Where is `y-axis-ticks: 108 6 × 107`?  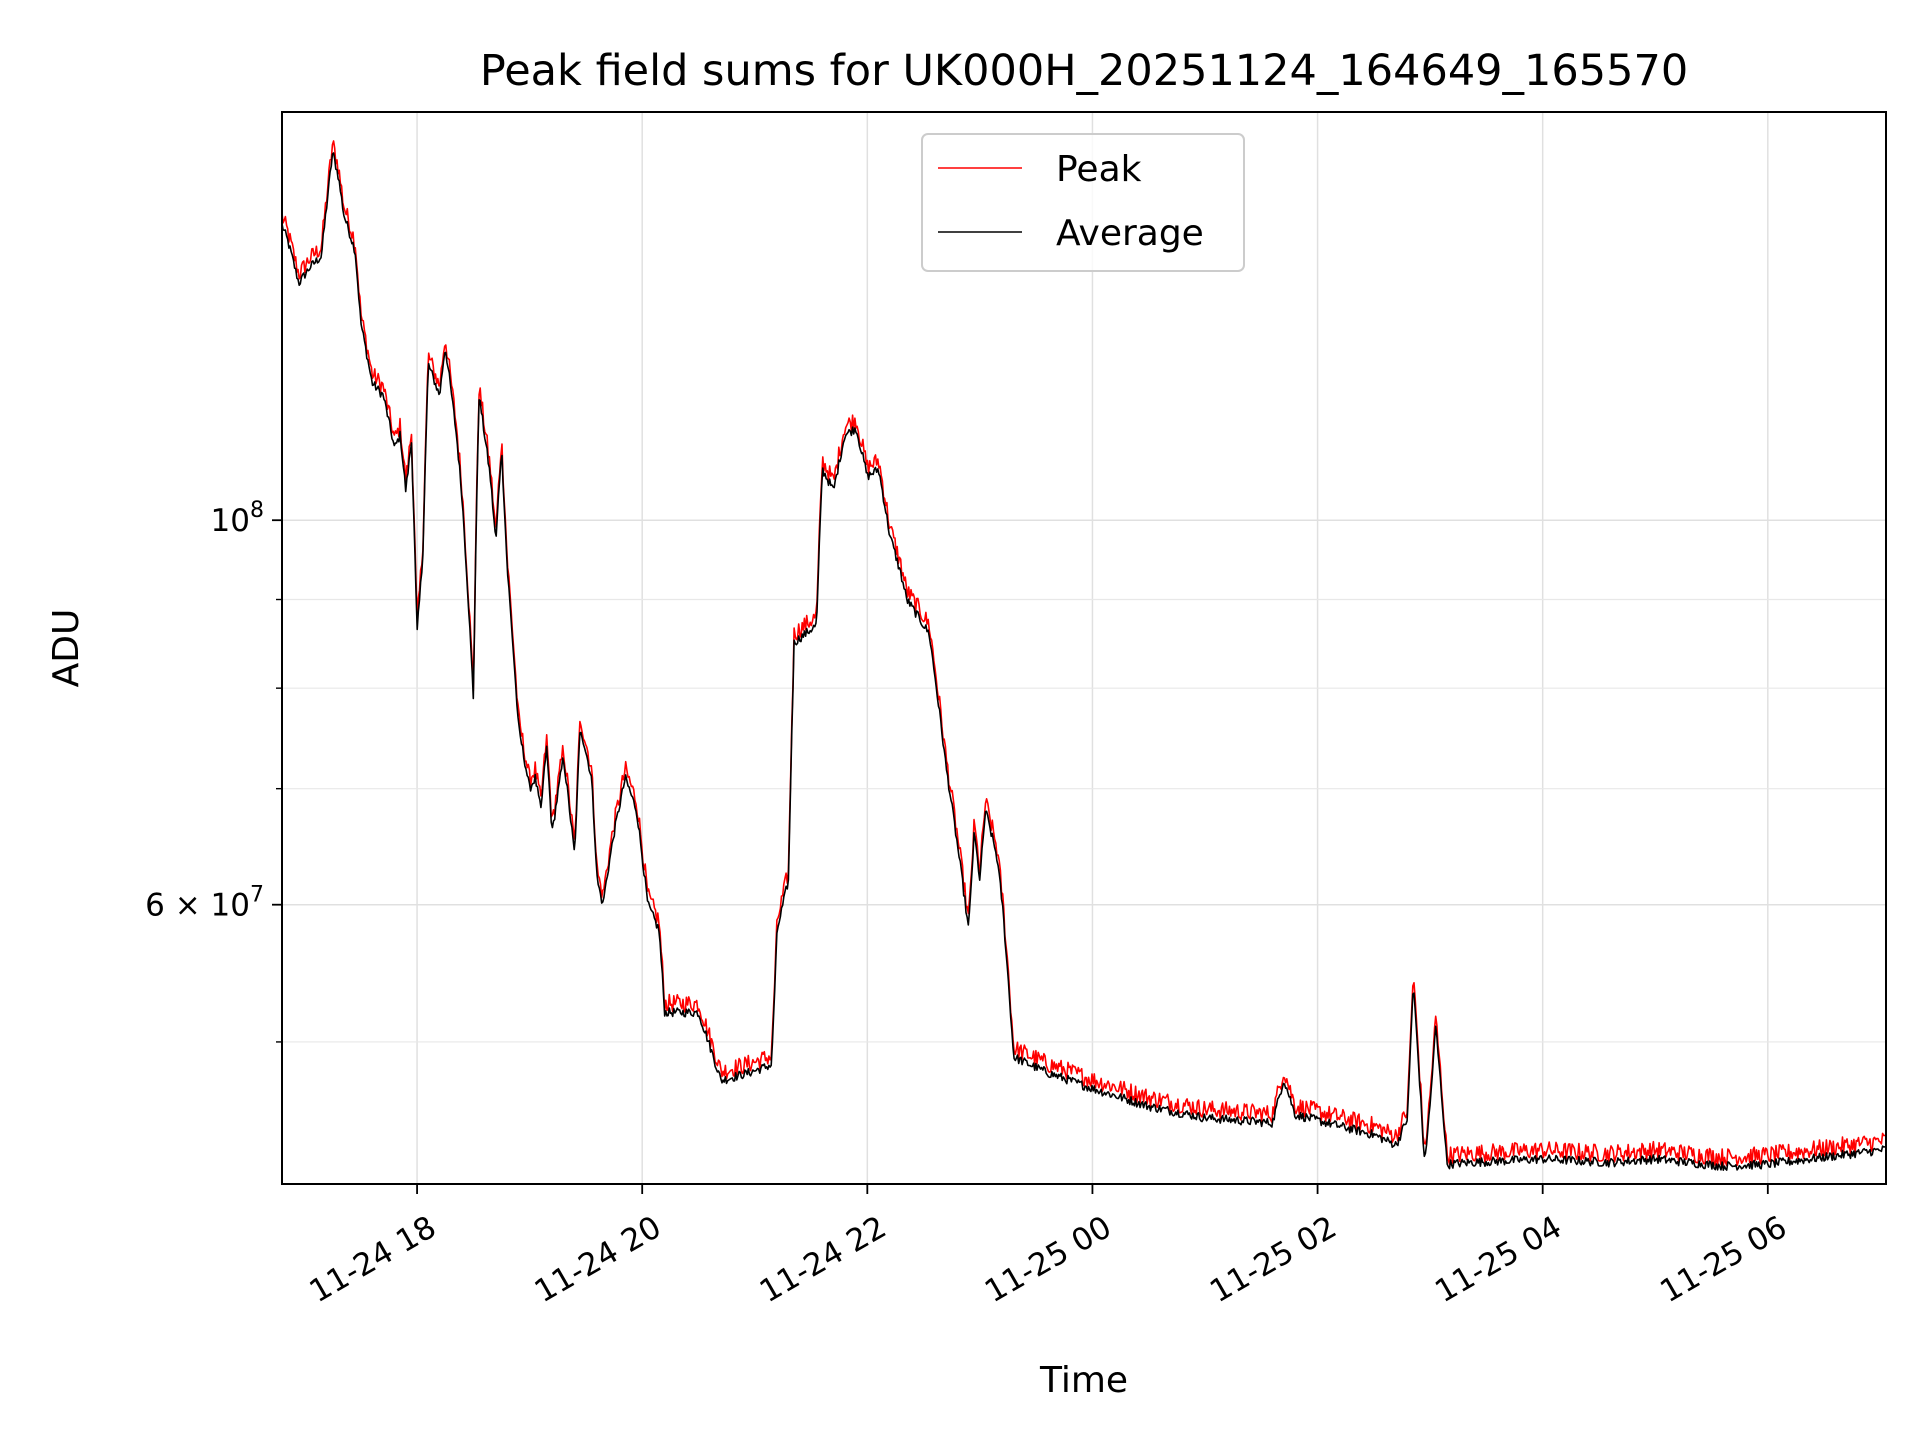 y-axis-ticks: 108 6 × 107 is located at coordinates (213, 770).